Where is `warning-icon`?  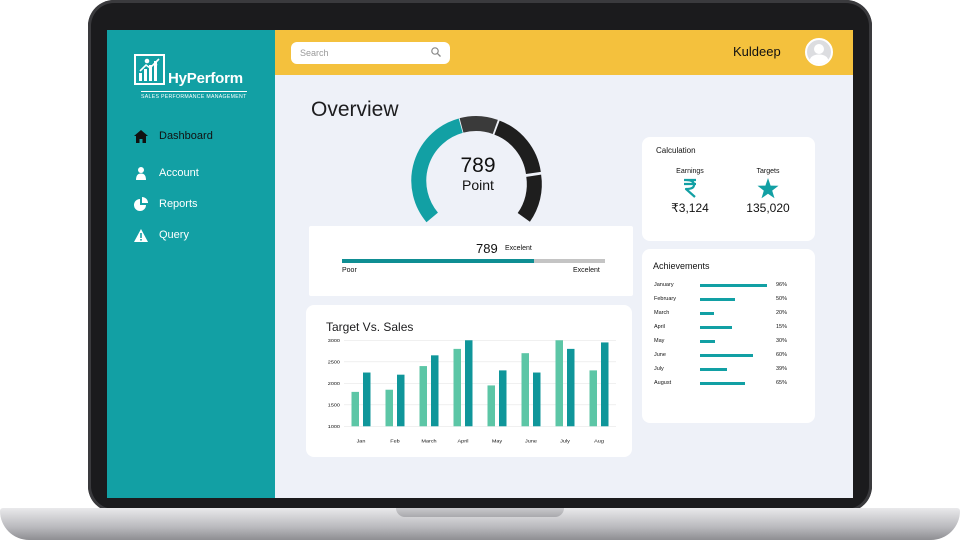 warning-icon is located at coordinates (141, 235).